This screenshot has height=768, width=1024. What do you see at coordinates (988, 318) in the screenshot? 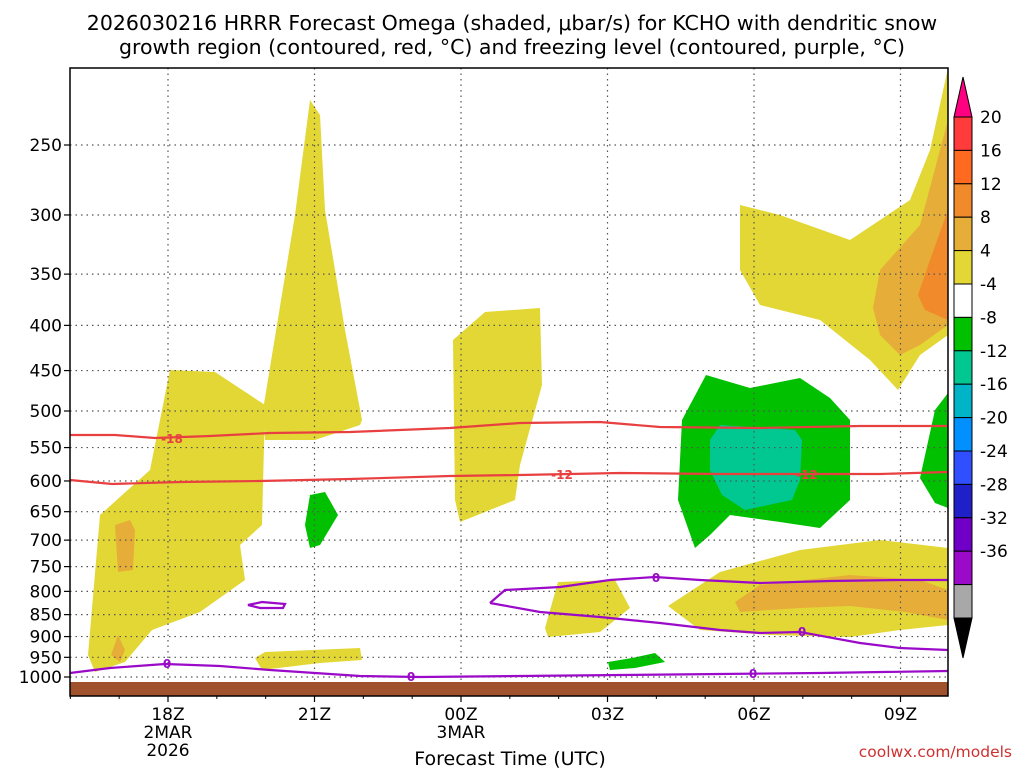
I see `colorbar-label: -8` at bounding box center [988, 318].